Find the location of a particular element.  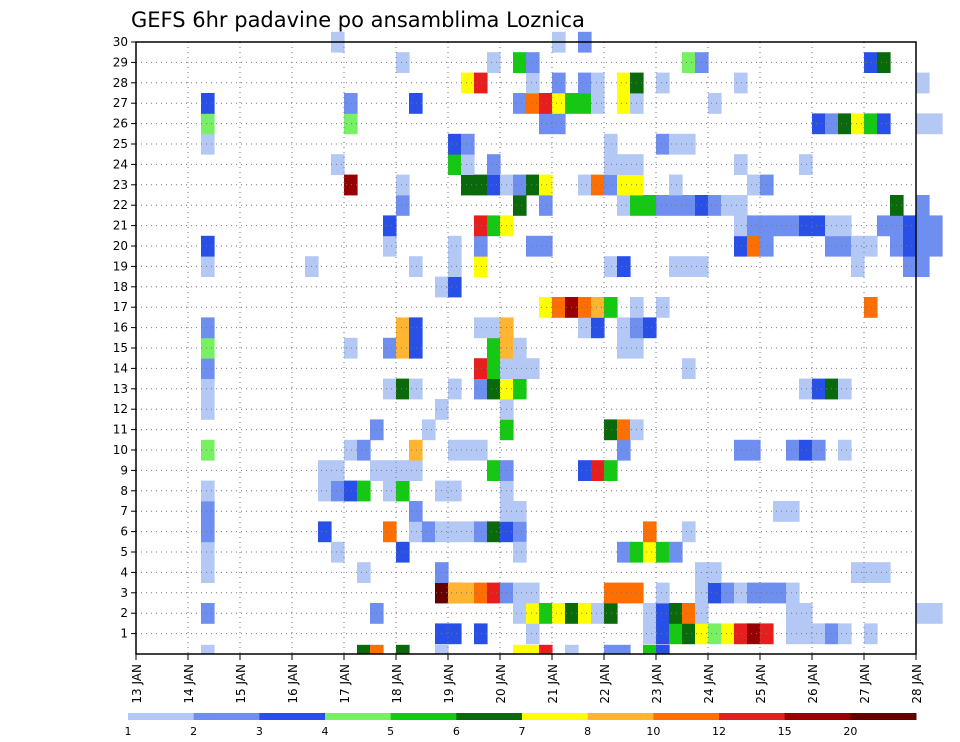

y-tick-label: 1 is located at coordinates (124, 634).